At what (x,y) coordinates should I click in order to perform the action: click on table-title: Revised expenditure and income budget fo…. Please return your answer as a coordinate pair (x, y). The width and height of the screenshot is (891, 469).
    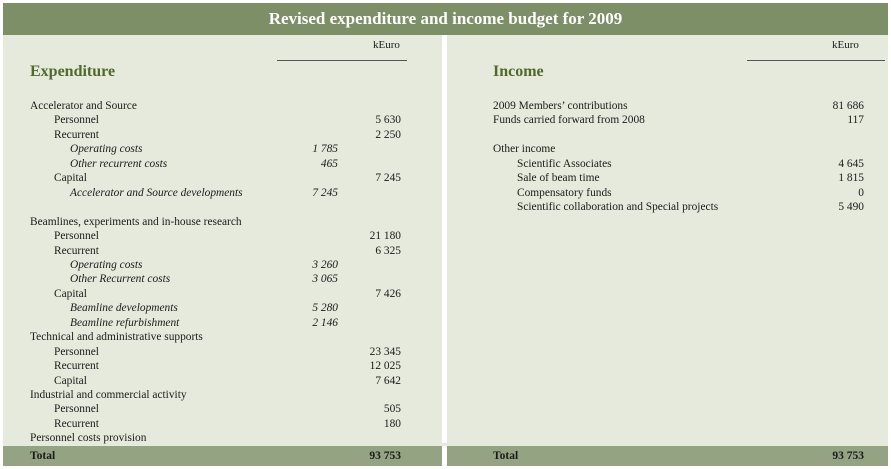
    Looking at the image, I should click on (445, 19).